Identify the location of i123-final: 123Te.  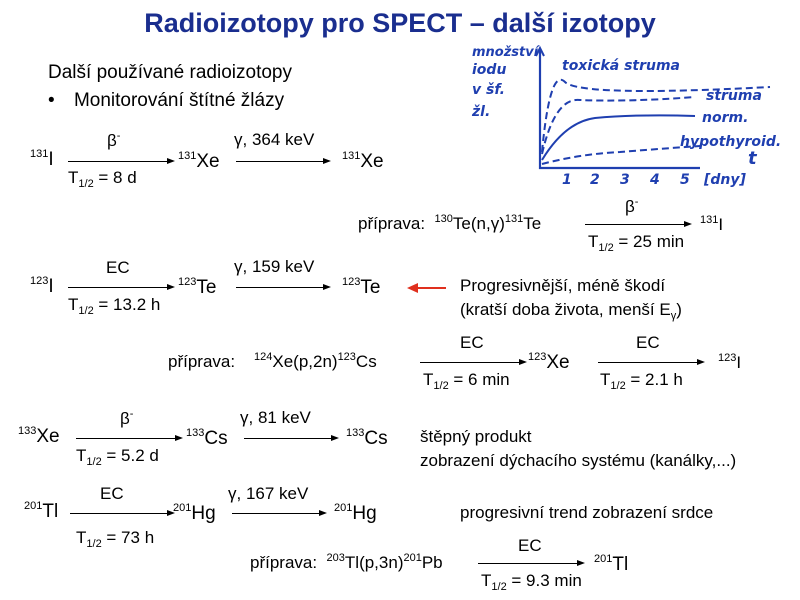
(361, 287).